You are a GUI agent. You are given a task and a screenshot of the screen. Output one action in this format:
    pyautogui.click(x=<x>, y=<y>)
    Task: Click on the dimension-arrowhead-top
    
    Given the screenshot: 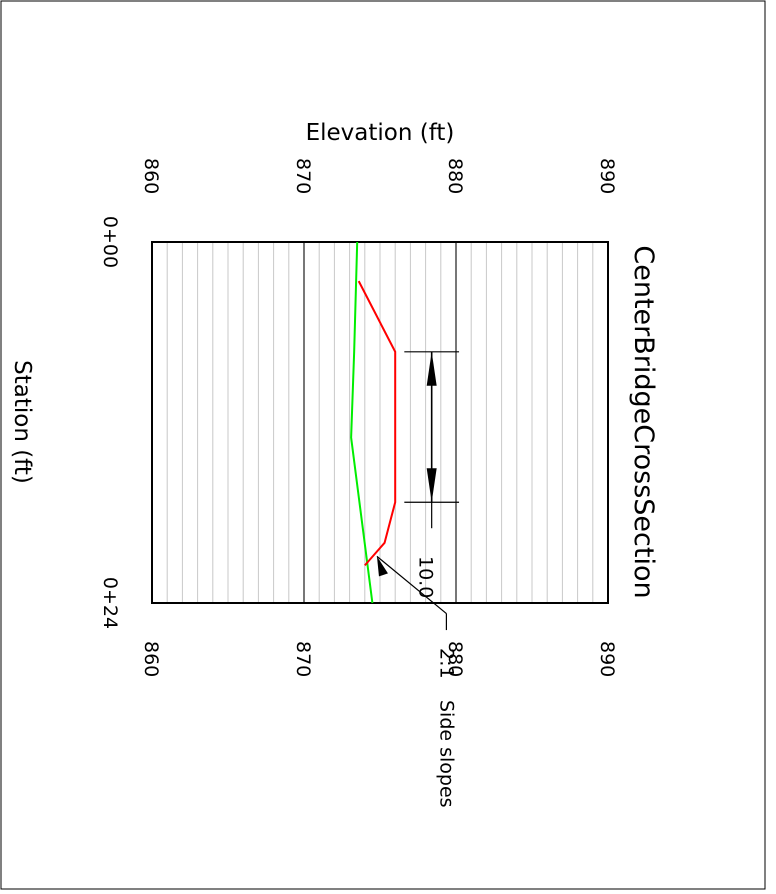 What is the action you would take?
    pyautogui.click(x=431, y=368)
    